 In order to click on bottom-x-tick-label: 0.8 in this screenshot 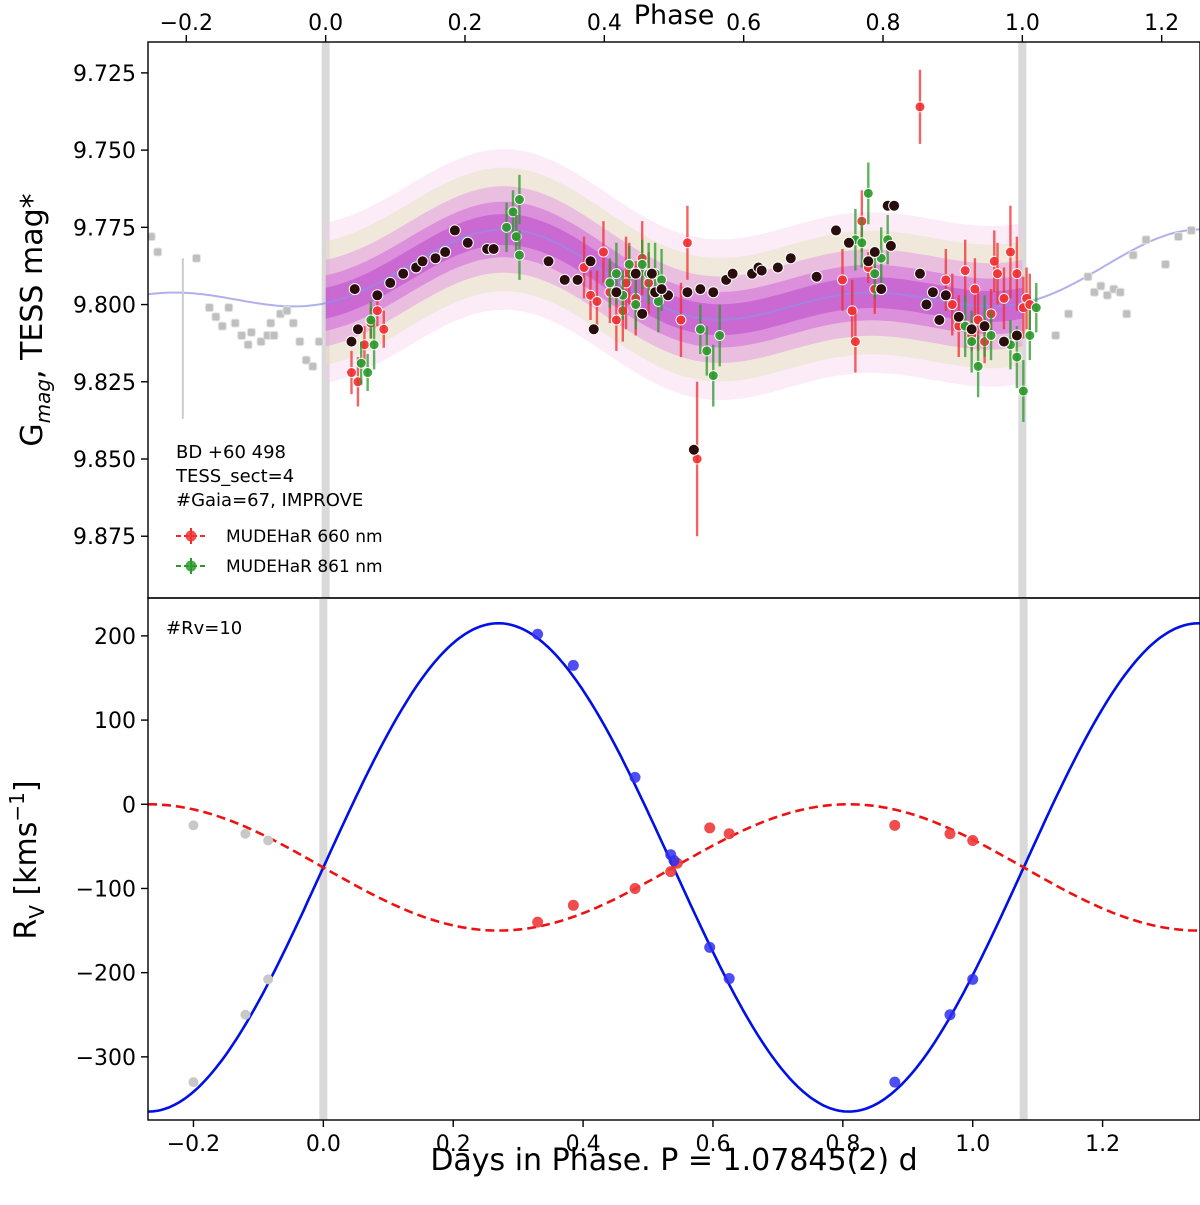, I will do `click(842, 1144)`.